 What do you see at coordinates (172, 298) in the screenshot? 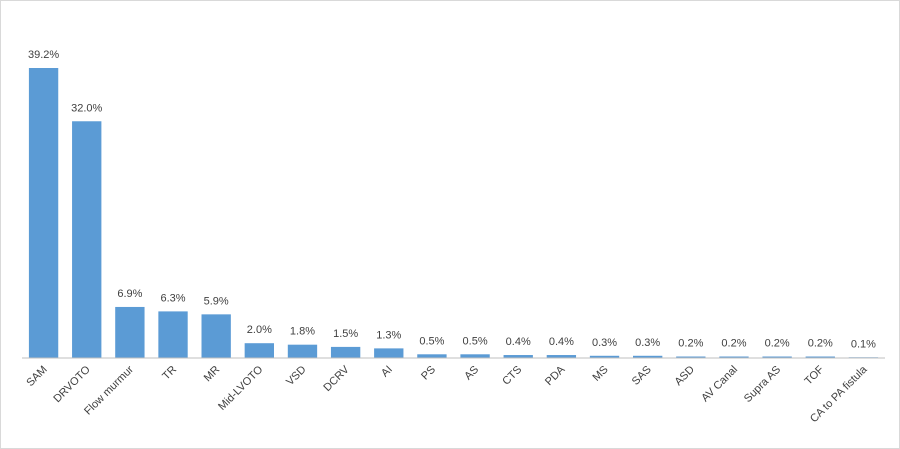
I see `value-label: 6.3%` at bounding box center [172, 298].